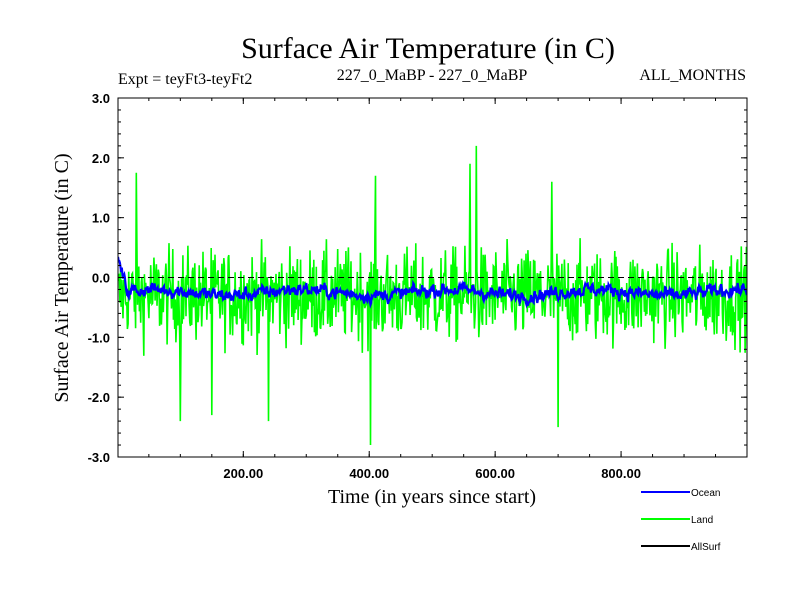  What do you see at coordinates (99, 337) in the screenshot?
I see `y-tick-label: -1.0` at bounding box center [99, 337].